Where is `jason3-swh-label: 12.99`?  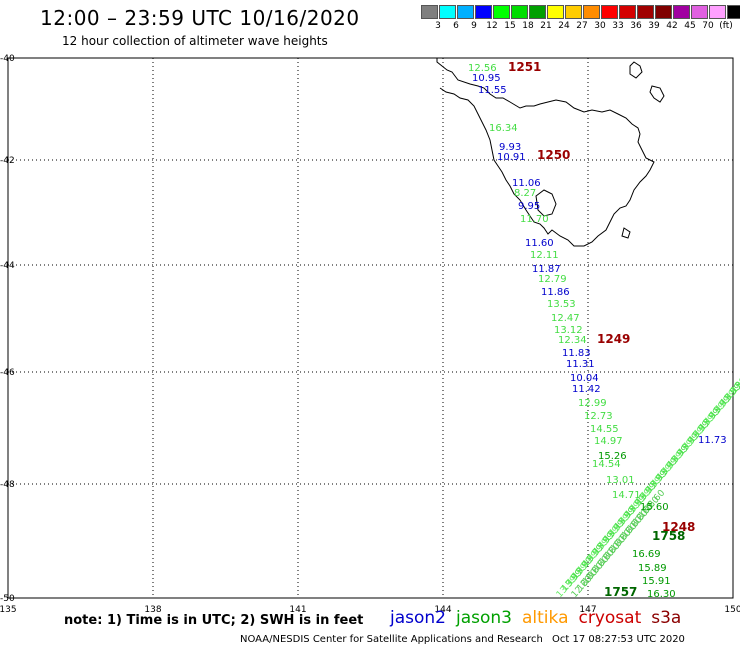
jason3-swh-label: 12.99 is located at coordinates (592, 403).